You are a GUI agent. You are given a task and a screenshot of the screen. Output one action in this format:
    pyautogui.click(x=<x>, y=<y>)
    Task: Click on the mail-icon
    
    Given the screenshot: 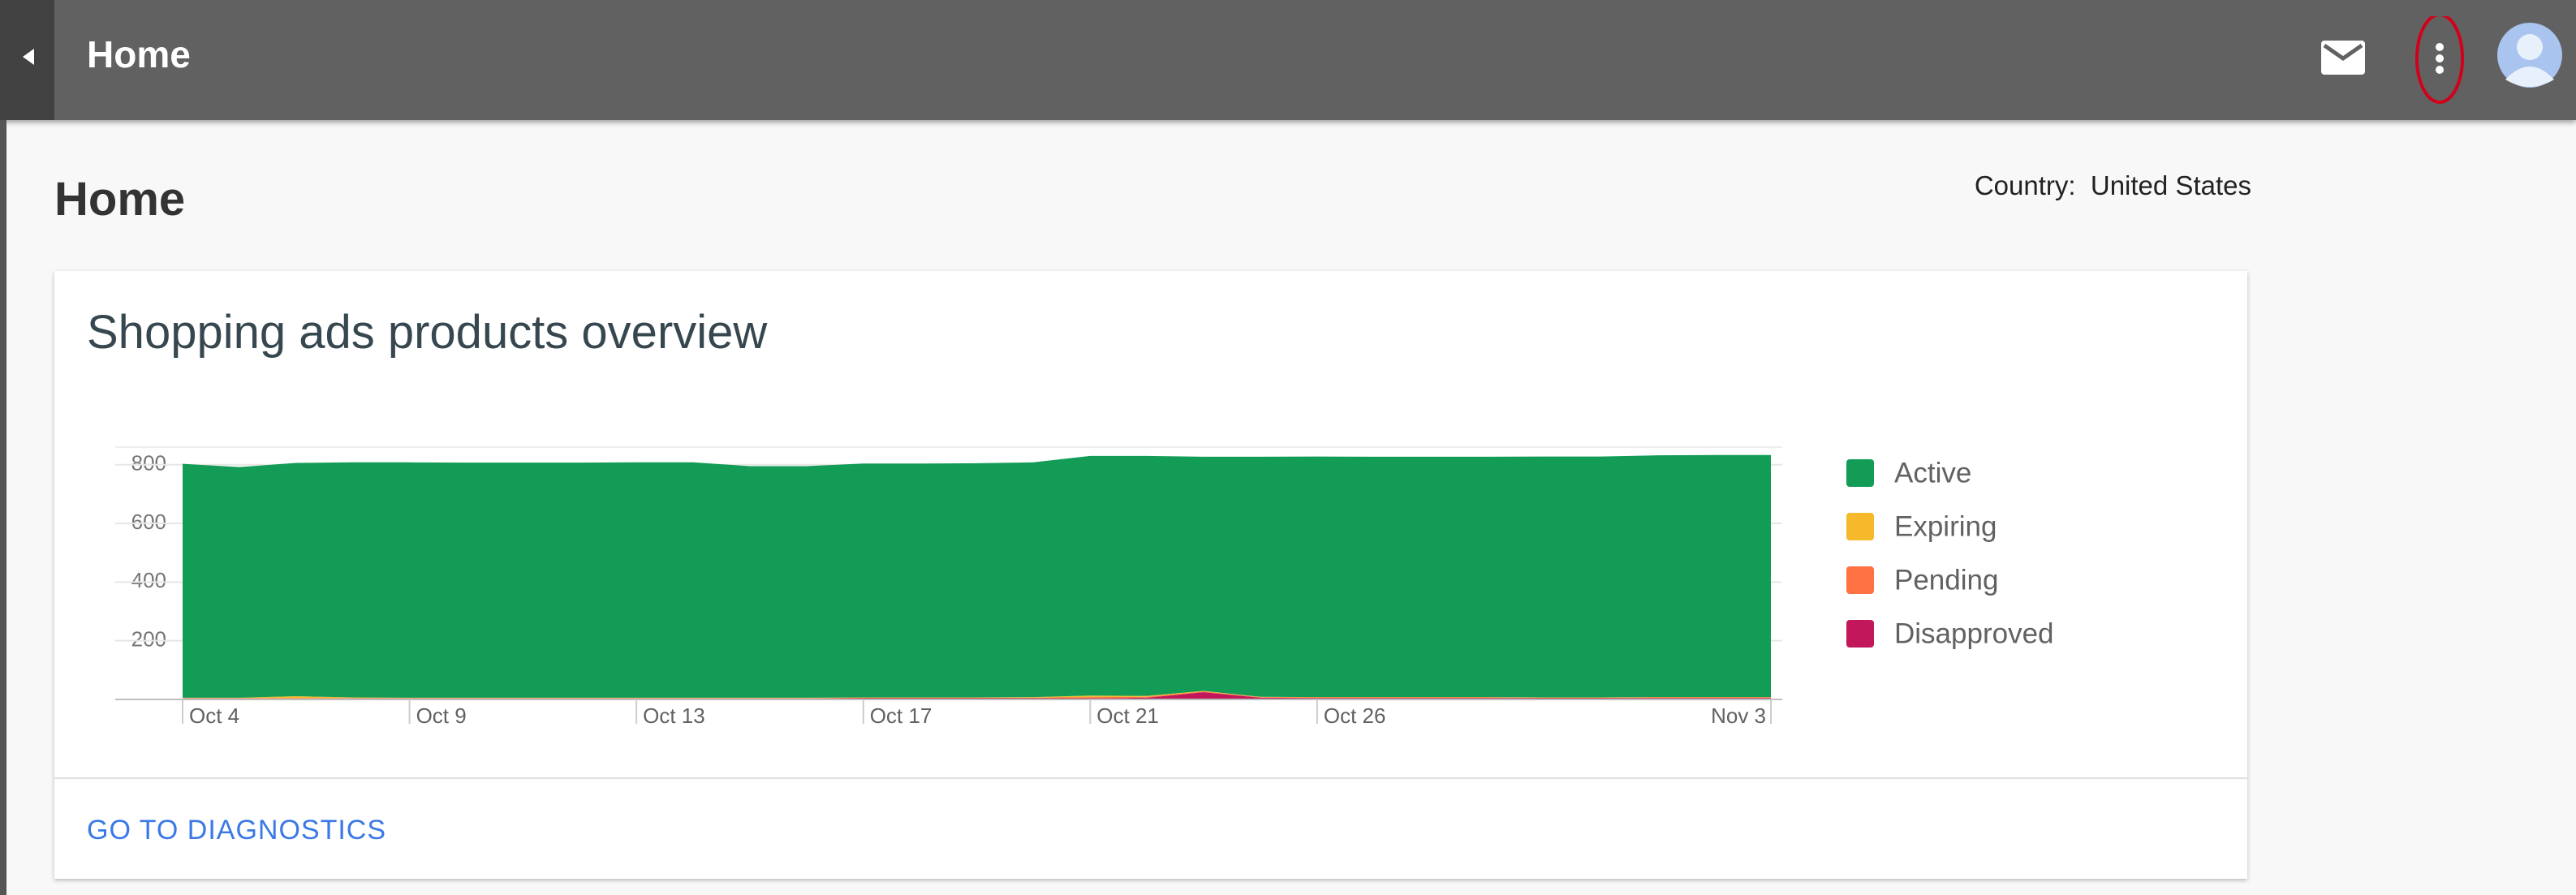 What is the action you would take?
    pyautogui.click(x=2343, y=58)
    